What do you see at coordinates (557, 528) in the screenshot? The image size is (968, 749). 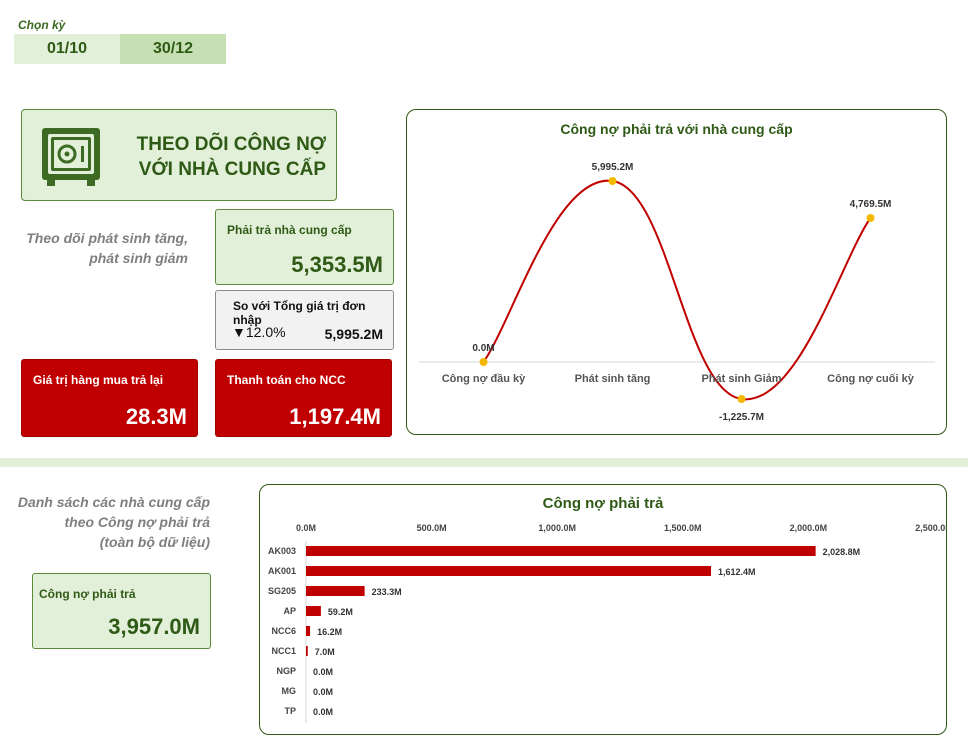 I see `bar-x-tick-label: 1,000.0M` at bounding box center [557, 528].